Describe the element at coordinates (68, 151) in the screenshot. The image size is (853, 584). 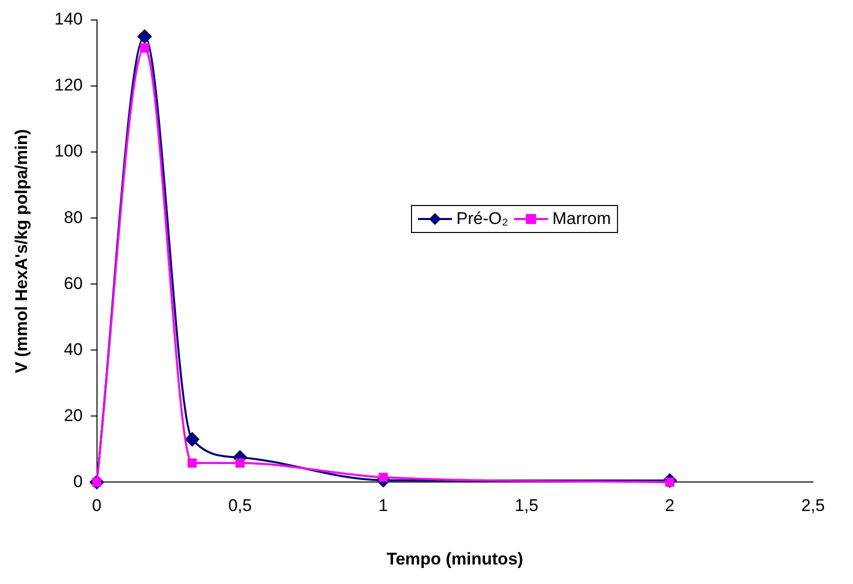
I see `y-tick-label: 100` at that location.